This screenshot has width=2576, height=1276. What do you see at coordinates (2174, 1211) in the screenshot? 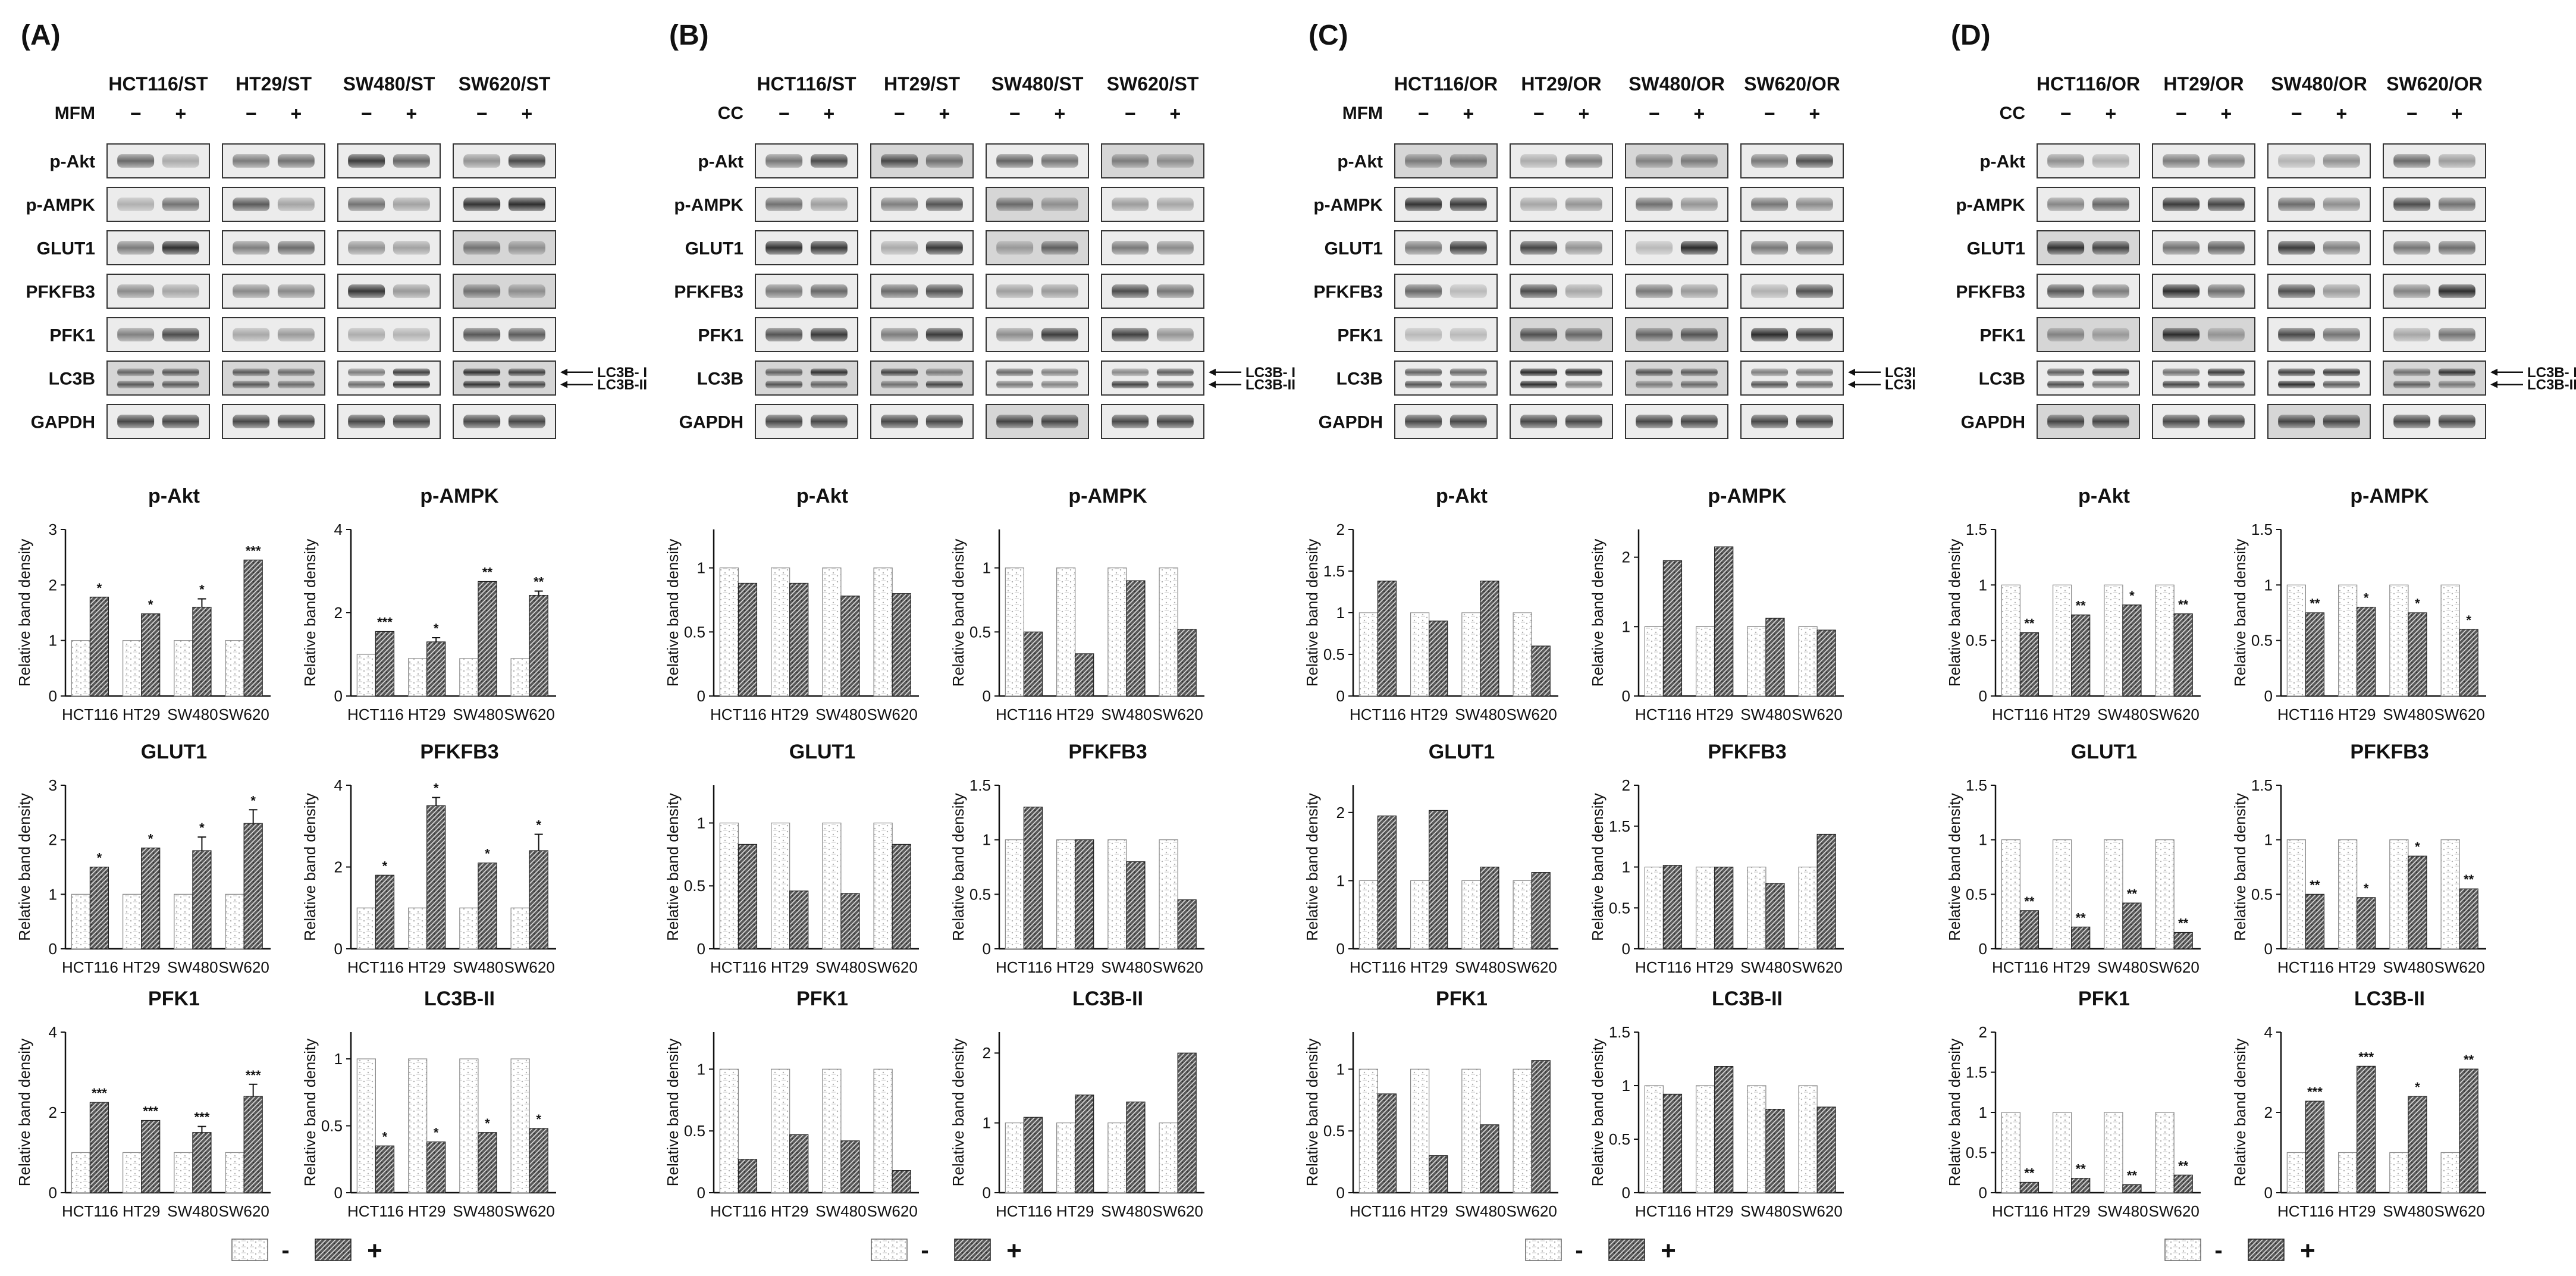
I see `x-tick-label: SW620` at bounding box center [2174, 1211].